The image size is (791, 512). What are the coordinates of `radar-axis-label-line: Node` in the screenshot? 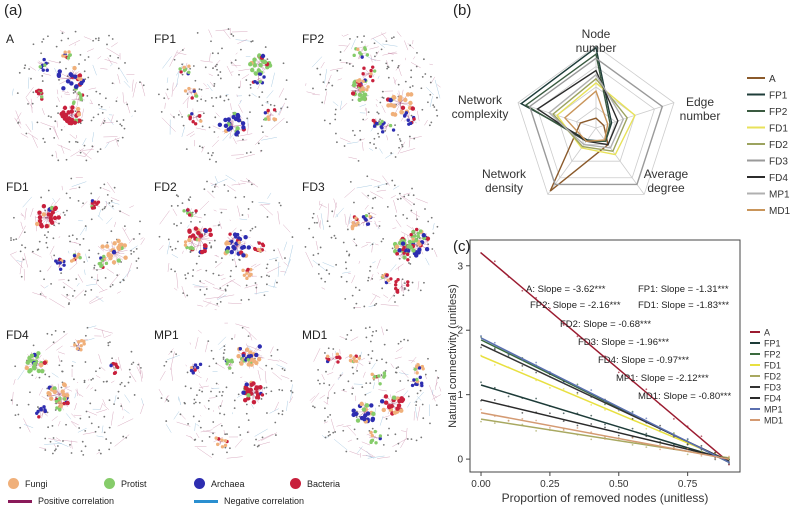 It's located at (596, 34).